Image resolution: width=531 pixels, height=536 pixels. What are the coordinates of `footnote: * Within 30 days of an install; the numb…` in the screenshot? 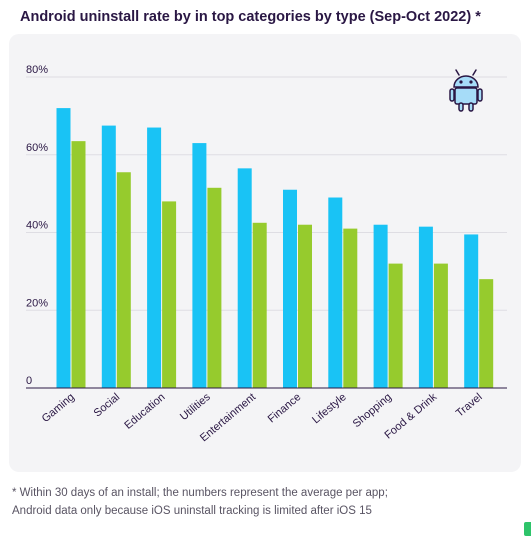 It's located at (264, 502).